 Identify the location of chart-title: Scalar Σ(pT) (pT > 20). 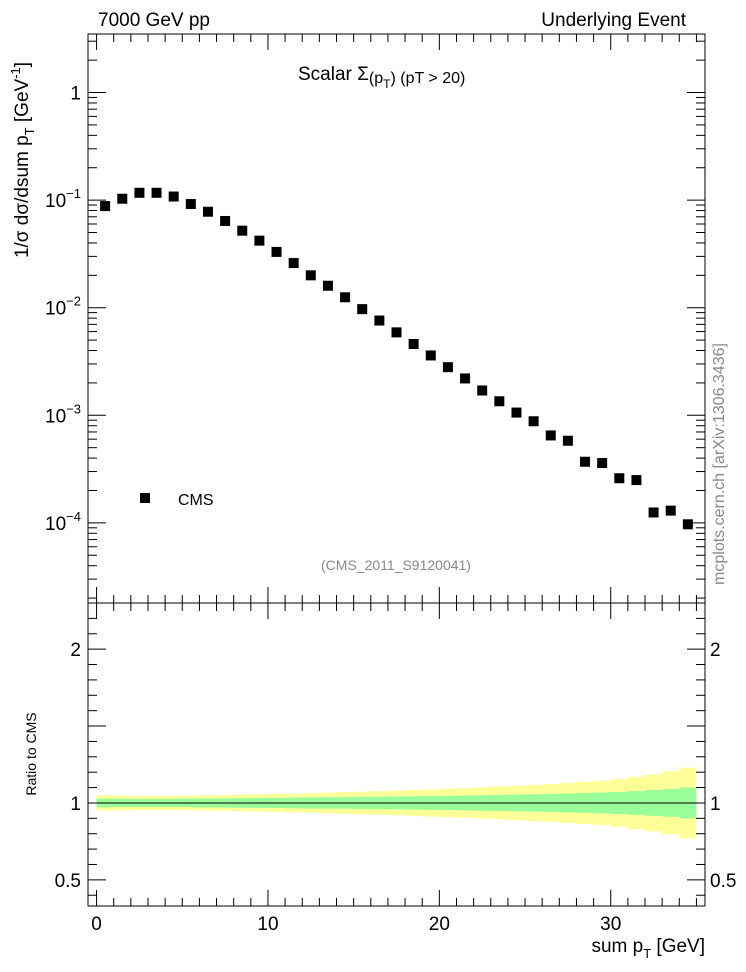
(381, 77).